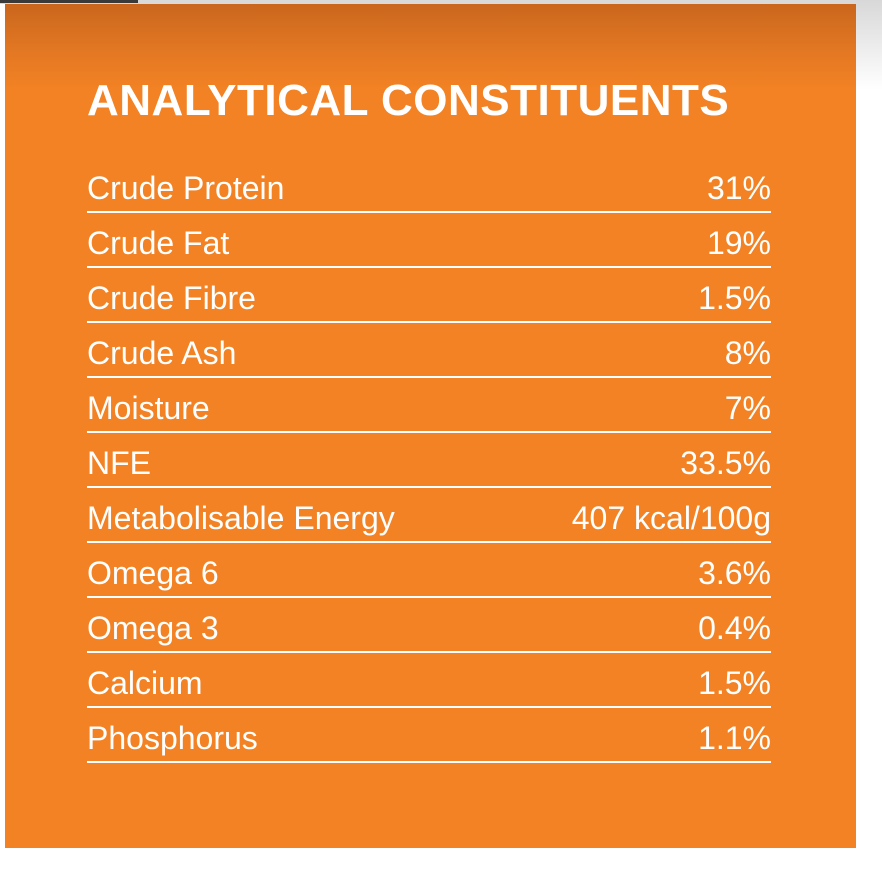 The height and width of the screenshot is (876, 882). I want to click on right-shadow, so click(869, 45).